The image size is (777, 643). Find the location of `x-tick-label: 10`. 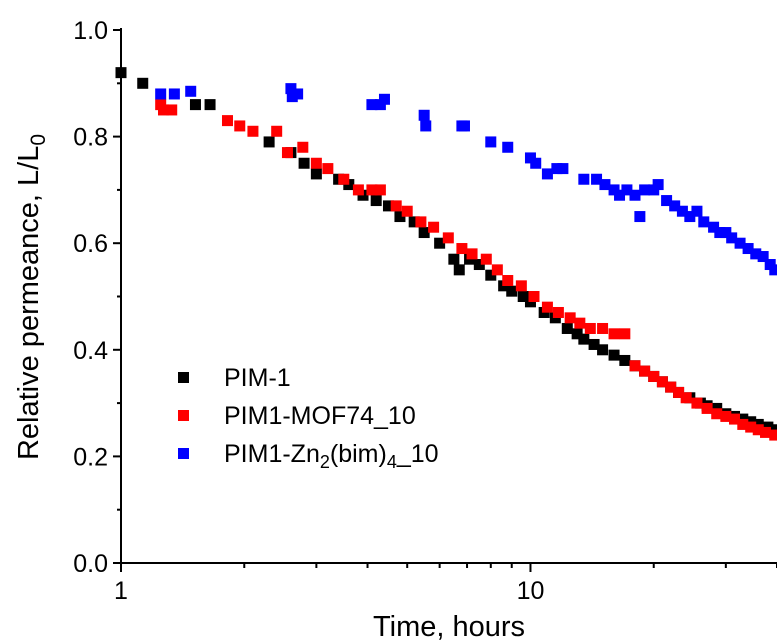

x-tick-label: 10 is located at coordinates (531, 591).